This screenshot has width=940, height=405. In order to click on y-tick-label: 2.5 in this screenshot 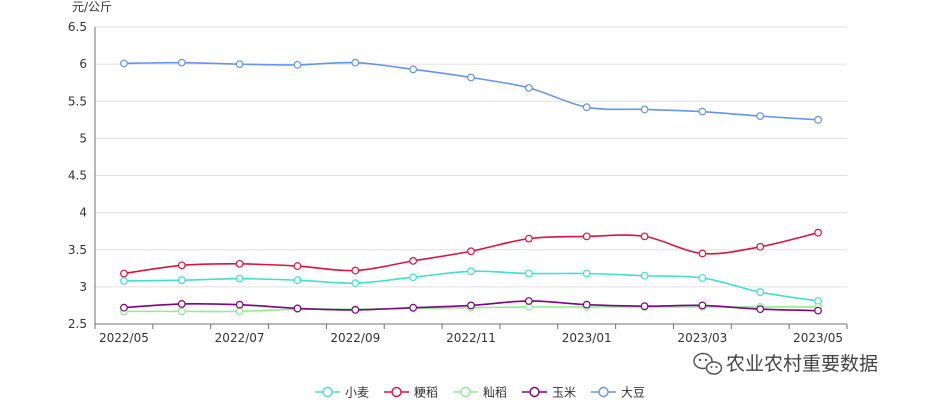, I will do `click(77, 324)`.